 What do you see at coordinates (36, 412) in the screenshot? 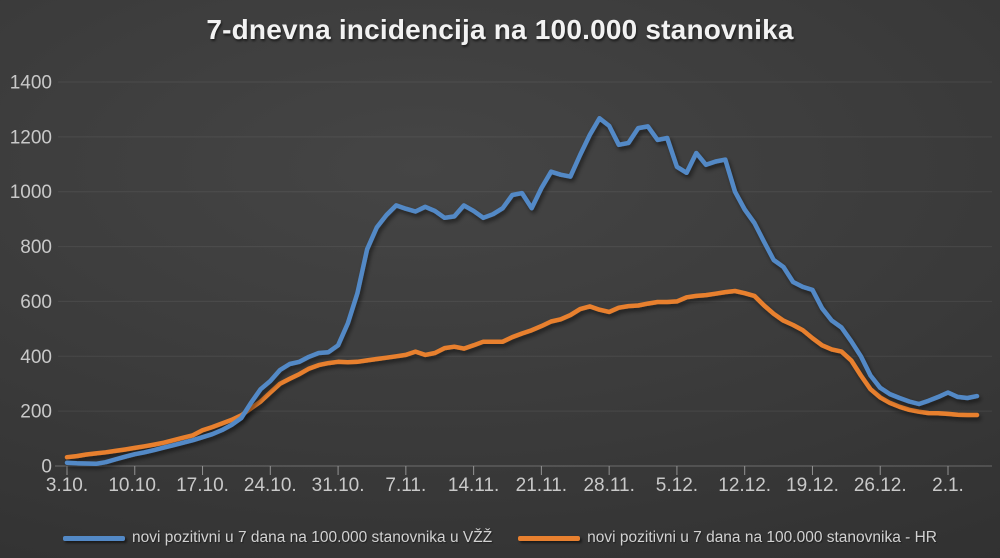
I see `y-axis-label: 200` at bounding box center [36, 412].